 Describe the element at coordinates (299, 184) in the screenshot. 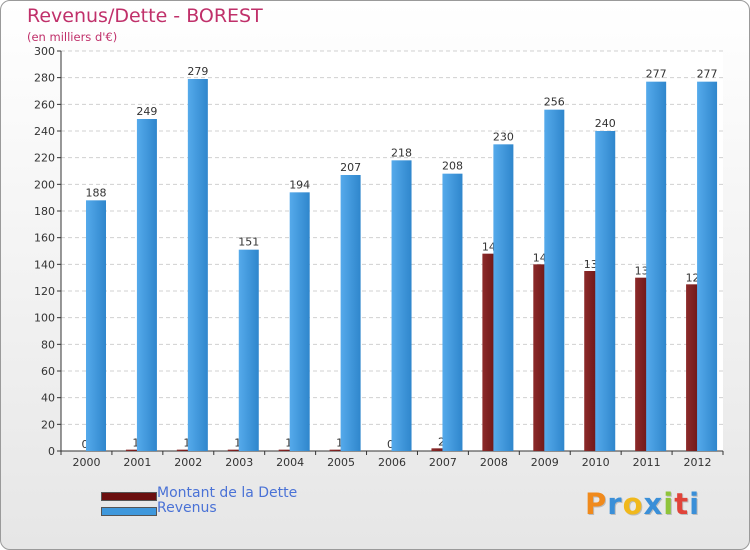

I see `data-label-revenus: 194` at that location.